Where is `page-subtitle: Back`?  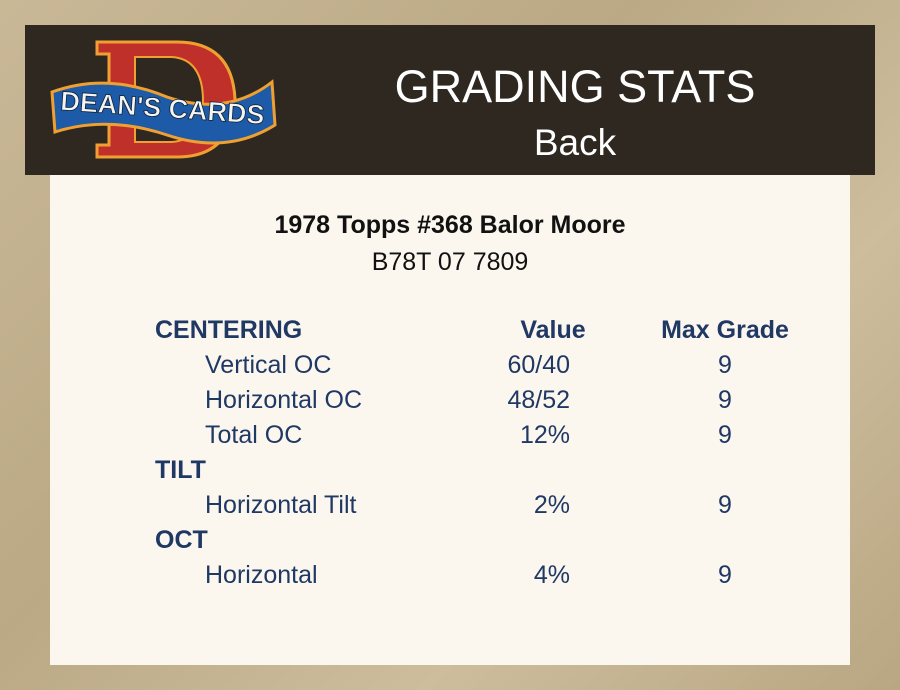
page-subtitle: Back is located at coordinates (575, 142).